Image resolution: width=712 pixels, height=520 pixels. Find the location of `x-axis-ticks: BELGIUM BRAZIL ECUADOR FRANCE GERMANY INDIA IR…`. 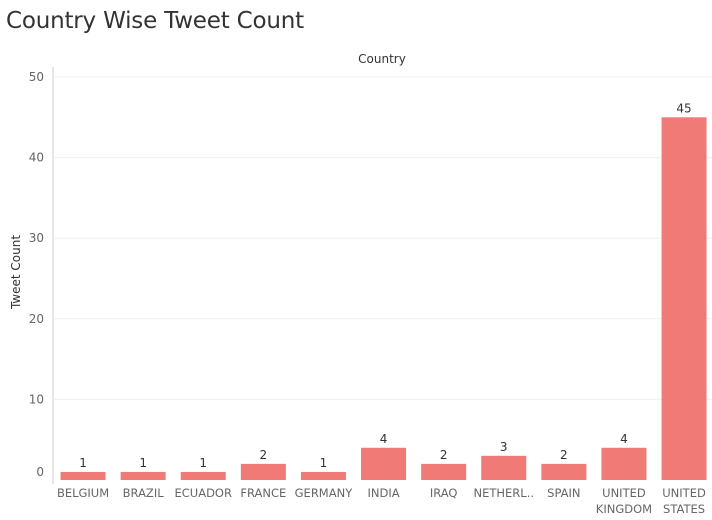

x-axis-ticks: BELGIUM BRAZIL ECUADOR FRANCE GERMANY INDIA IR… is located at coordinates (381, 501).